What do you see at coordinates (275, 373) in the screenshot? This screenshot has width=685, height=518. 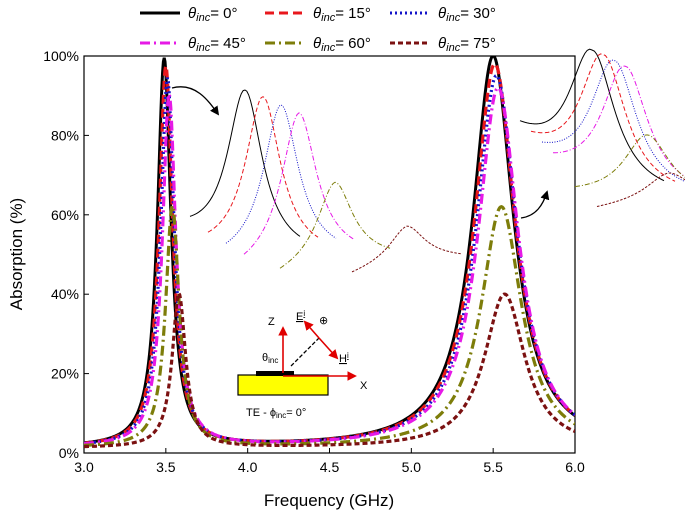 I see `patch-layer` at bounding box center [275, 373].